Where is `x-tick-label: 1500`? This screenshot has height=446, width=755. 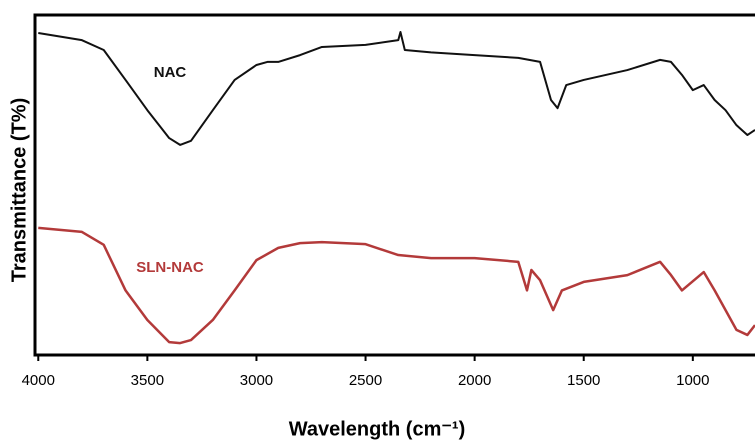 x-tick-label: 1500 is located at coordinates (583, 380).